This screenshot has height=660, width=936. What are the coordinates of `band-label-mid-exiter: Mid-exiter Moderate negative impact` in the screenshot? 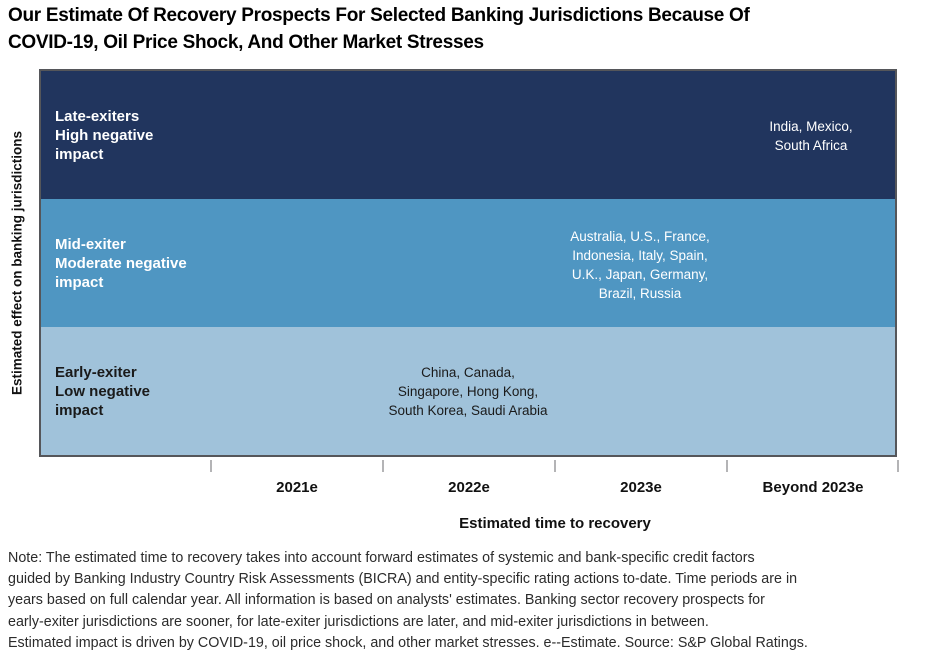 It's located at (121, 263).